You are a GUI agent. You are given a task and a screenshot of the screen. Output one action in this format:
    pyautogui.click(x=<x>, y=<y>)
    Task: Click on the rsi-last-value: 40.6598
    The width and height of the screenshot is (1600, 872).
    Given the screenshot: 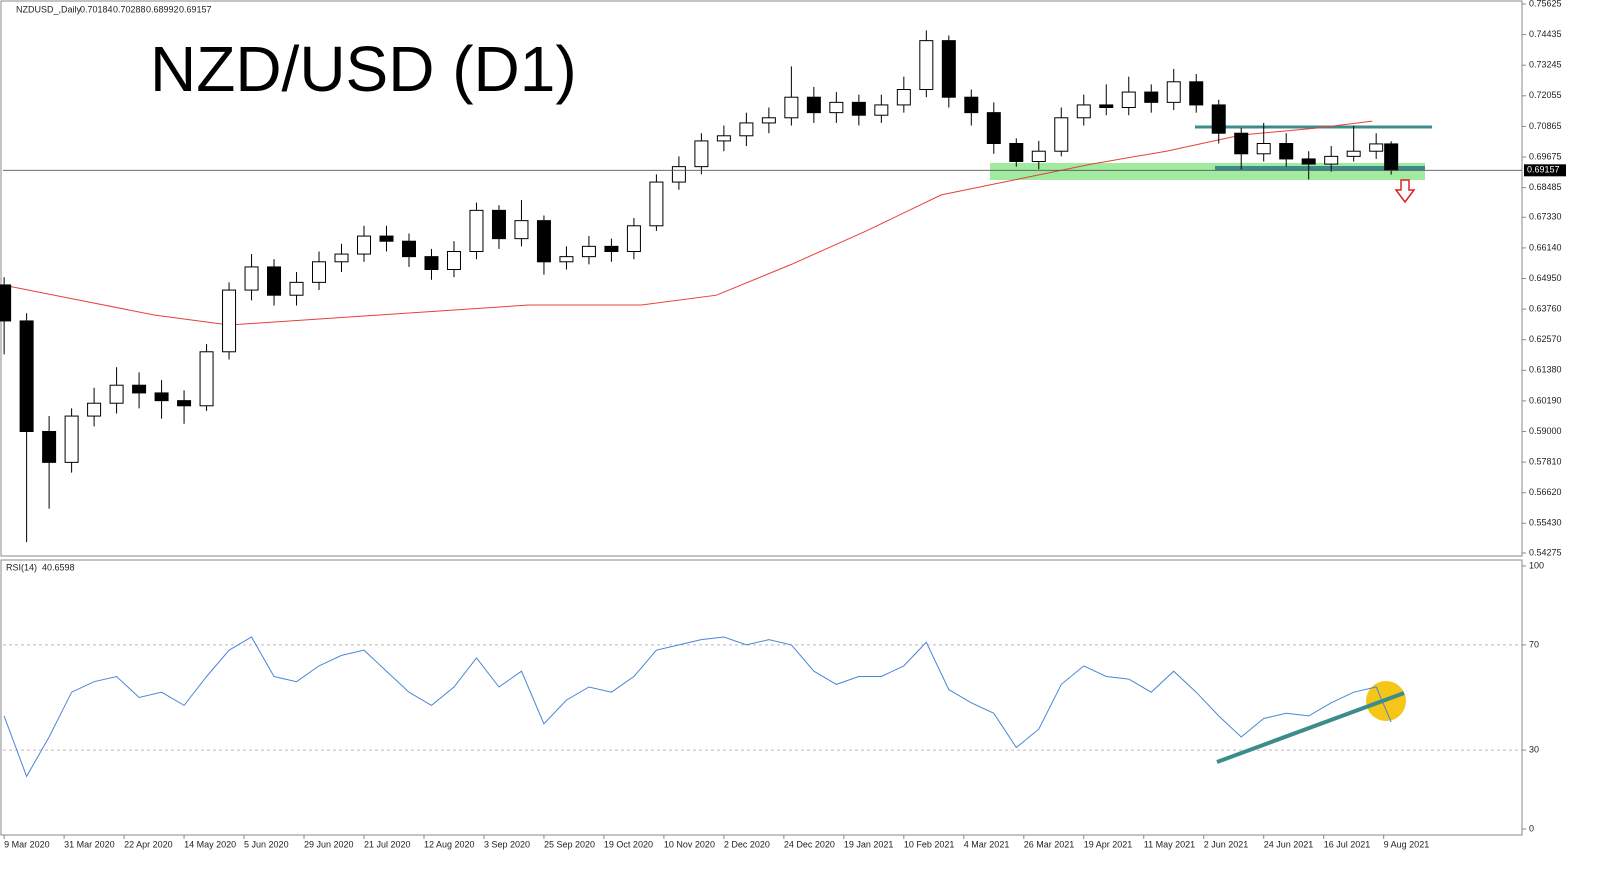 What is the action you would take?
    pyautogui.click(x=58, y=567)
    